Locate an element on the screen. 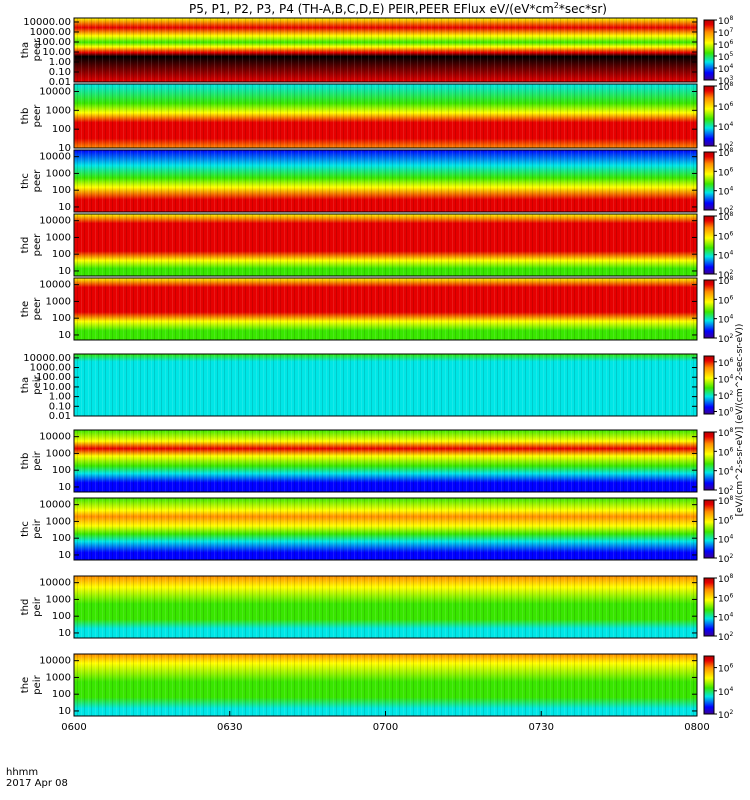 The image size is (750, 800). y-tick-label: 1000.00 is located at coordinates (50, 32).